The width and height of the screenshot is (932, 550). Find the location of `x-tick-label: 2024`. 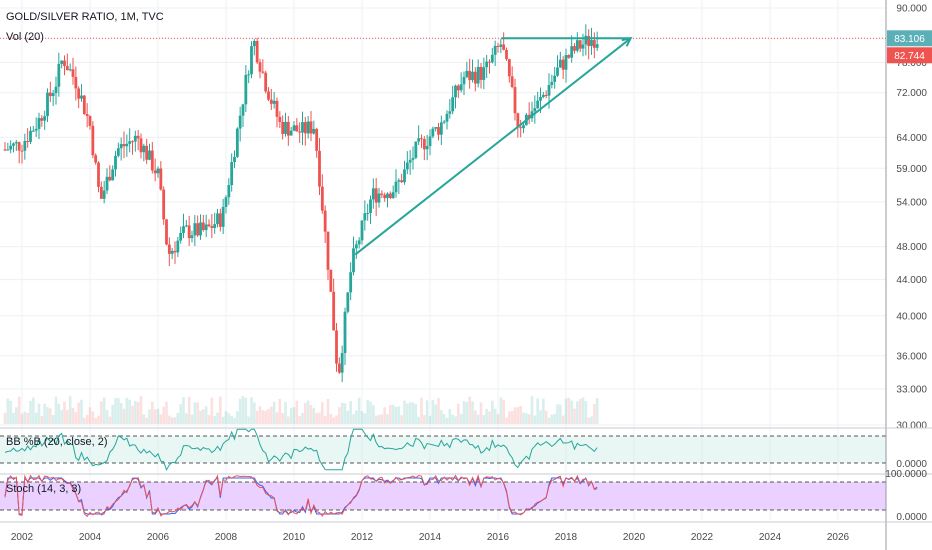

x-tick-label: 2024 is located at coordinates (770, 537).